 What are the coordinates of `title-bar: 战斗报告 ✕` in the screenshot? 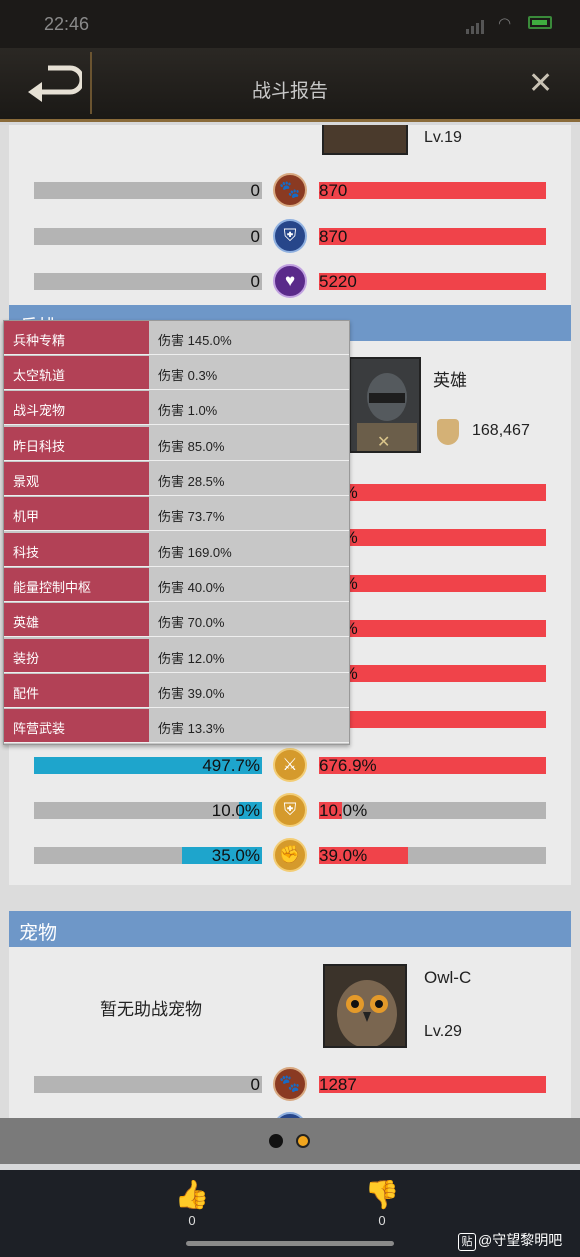 It's located at (290, 85).